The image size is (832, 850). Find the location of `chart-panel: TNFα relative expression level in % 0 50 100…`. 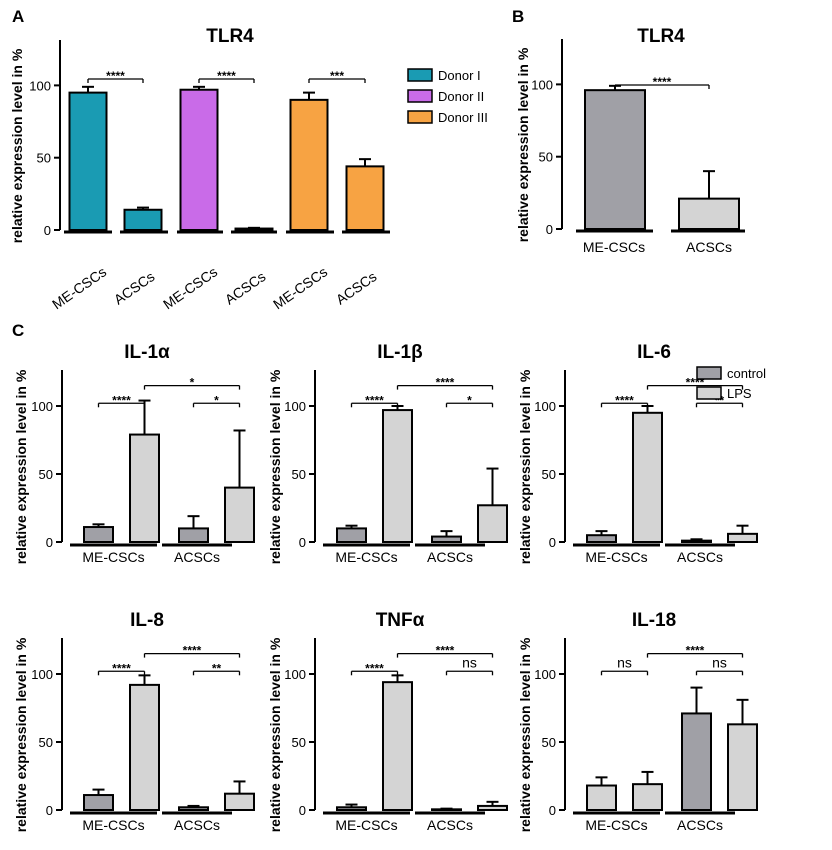

chart-panel: TNFα relative expression level in % 0 50 100… is located at coordinates (387, 721).